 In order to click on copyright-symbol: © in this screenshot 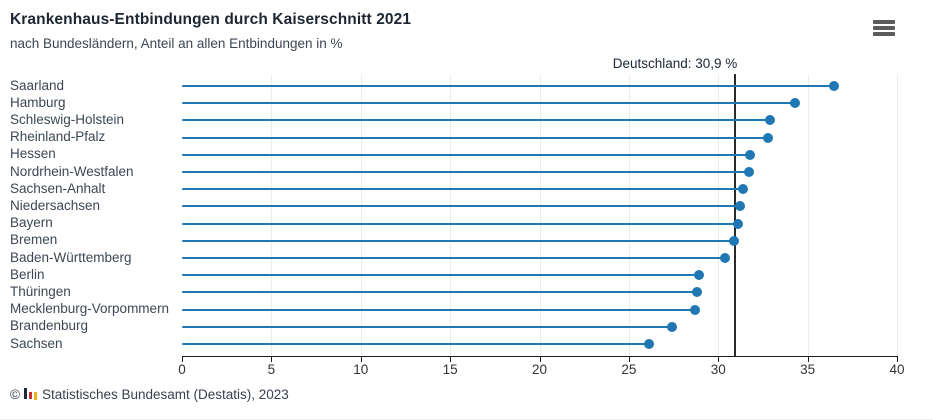, I will do `click(15, 394)`.